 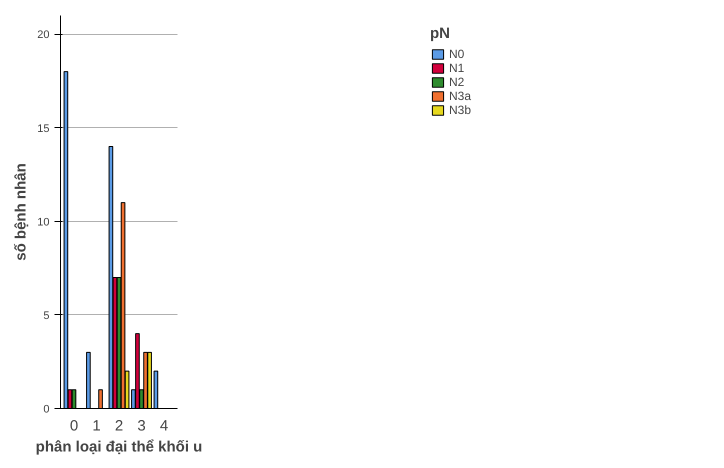 What do you see at coordinates (96, 426) in the screenshot?
I see `x-tick-label: 1` at bounding box center [96, 426].